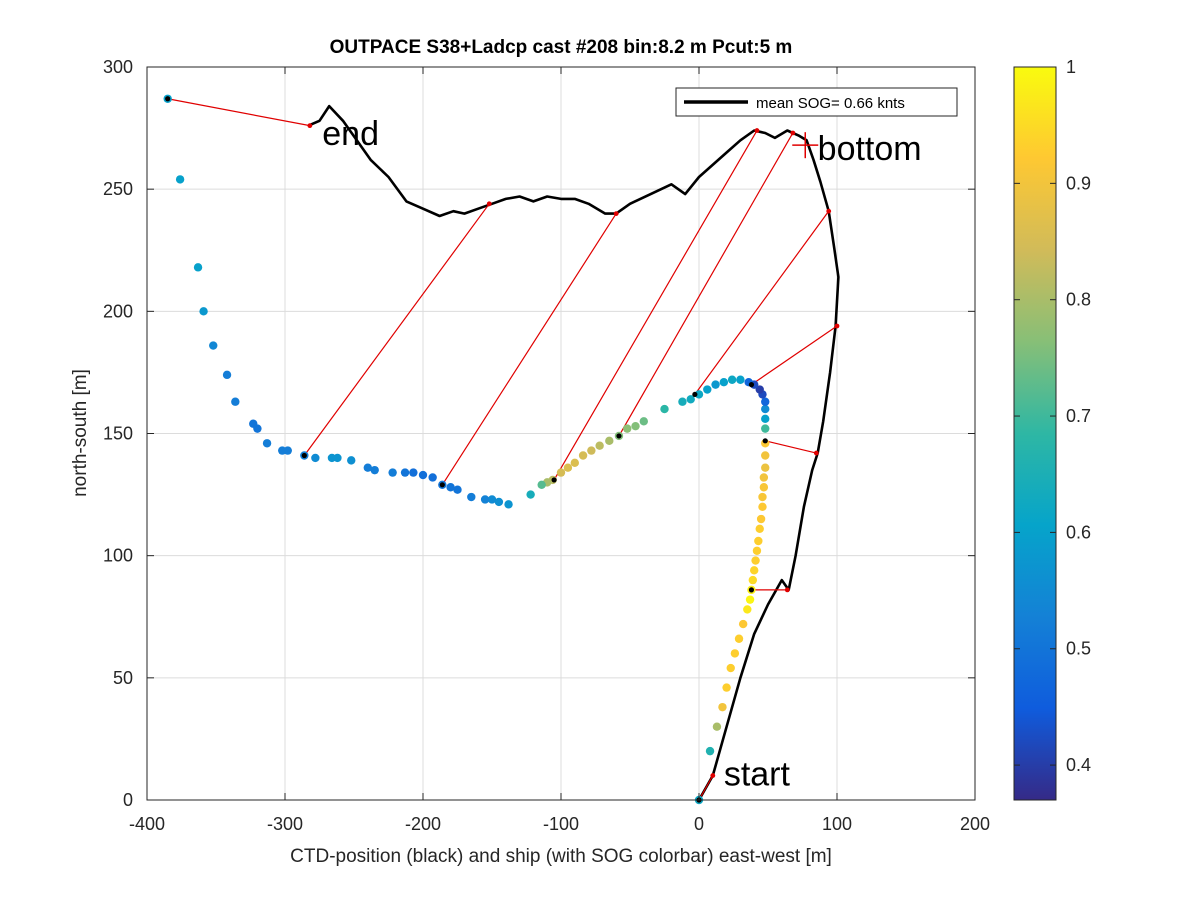 The height and width of the screenshot is (900, 1200). Describe the element at coordinates (80, 433) in the screenshot. I see `y-axis-label: north-south [m]` at that location.